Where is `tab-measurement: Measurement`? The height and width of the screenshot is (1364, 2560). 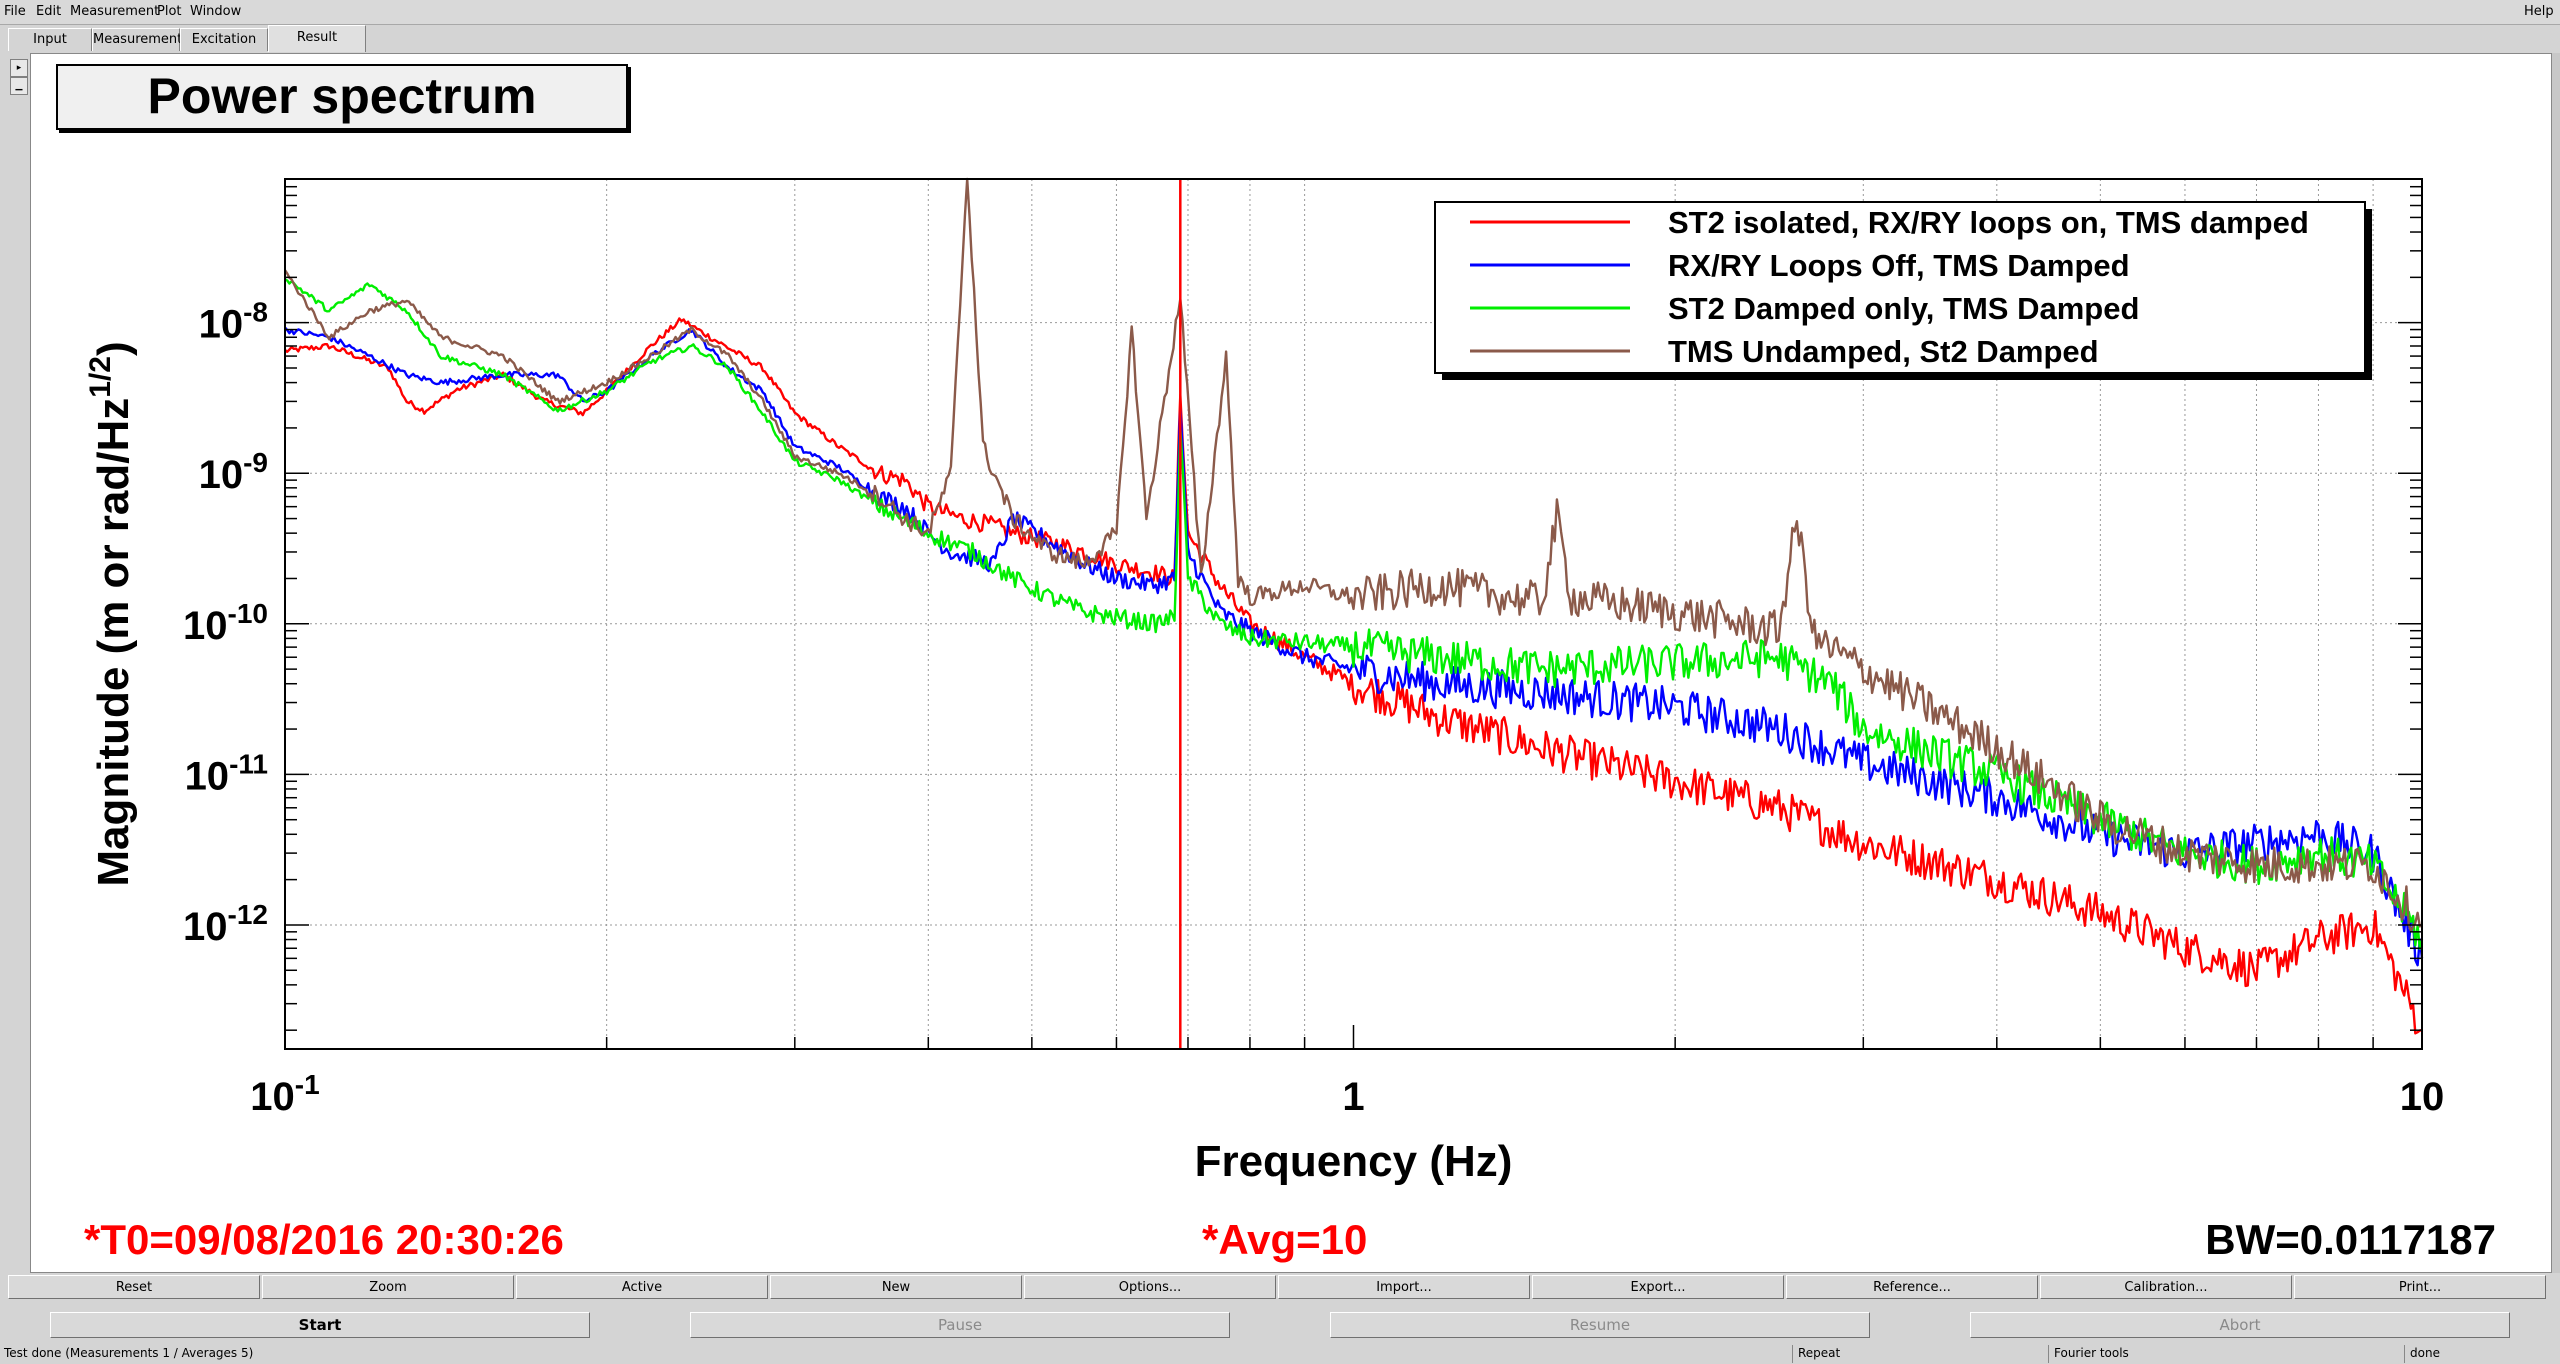 tab-measurement: Measurement is located at coordinates (137, 39).